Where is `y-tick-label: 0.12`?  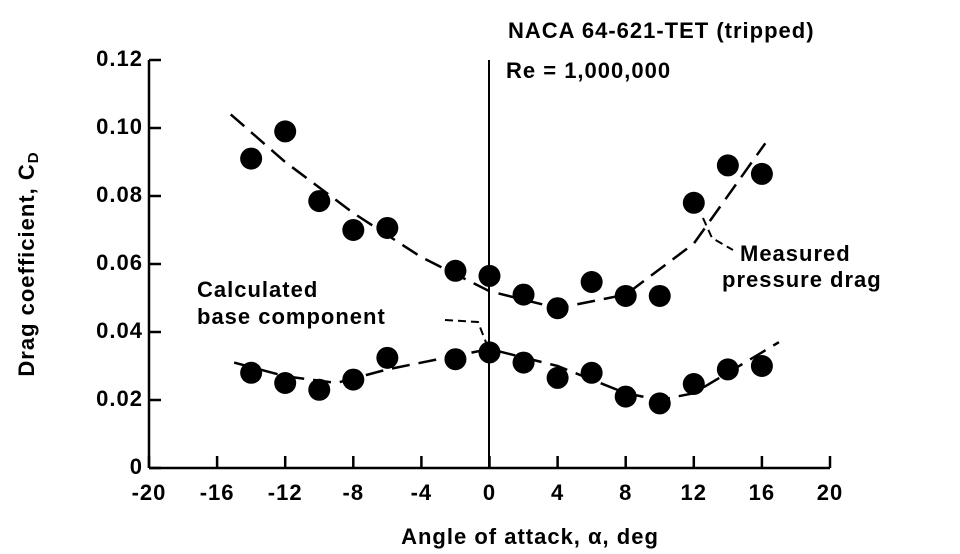 y-tick-label: 0.12 is located at coordinates (119, 58).